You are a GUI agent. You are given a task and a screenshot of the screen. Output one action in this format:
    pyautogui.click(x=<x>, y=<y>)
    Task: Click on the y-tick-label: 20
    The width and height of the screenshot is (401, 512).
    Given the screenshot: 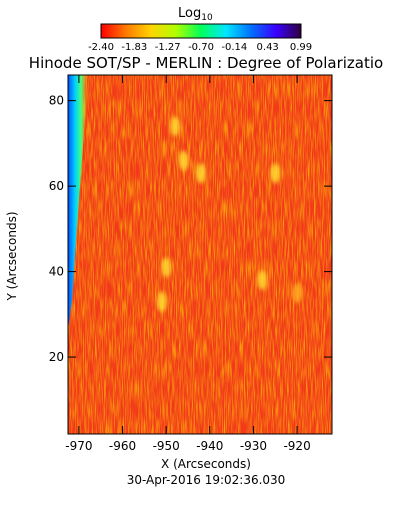 What is the action you would take?
    pyautogui.click(x=56, y=357)
    